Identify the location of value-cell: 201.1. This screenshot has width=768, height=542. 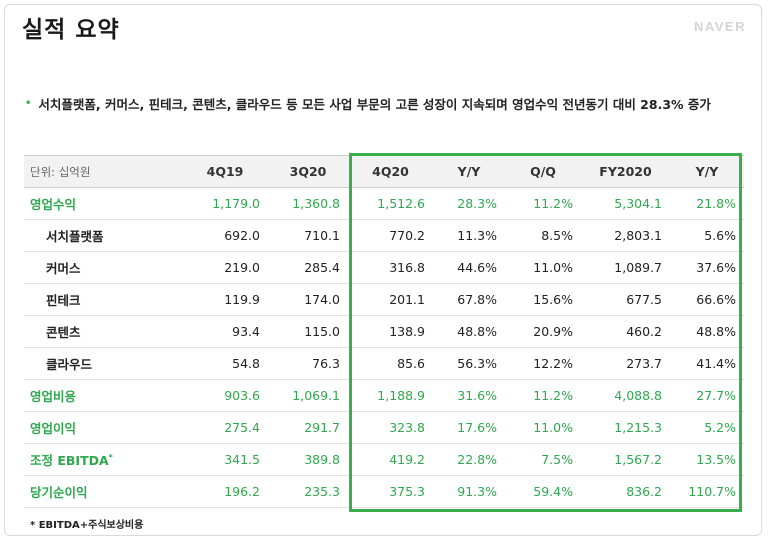
(407, 299).